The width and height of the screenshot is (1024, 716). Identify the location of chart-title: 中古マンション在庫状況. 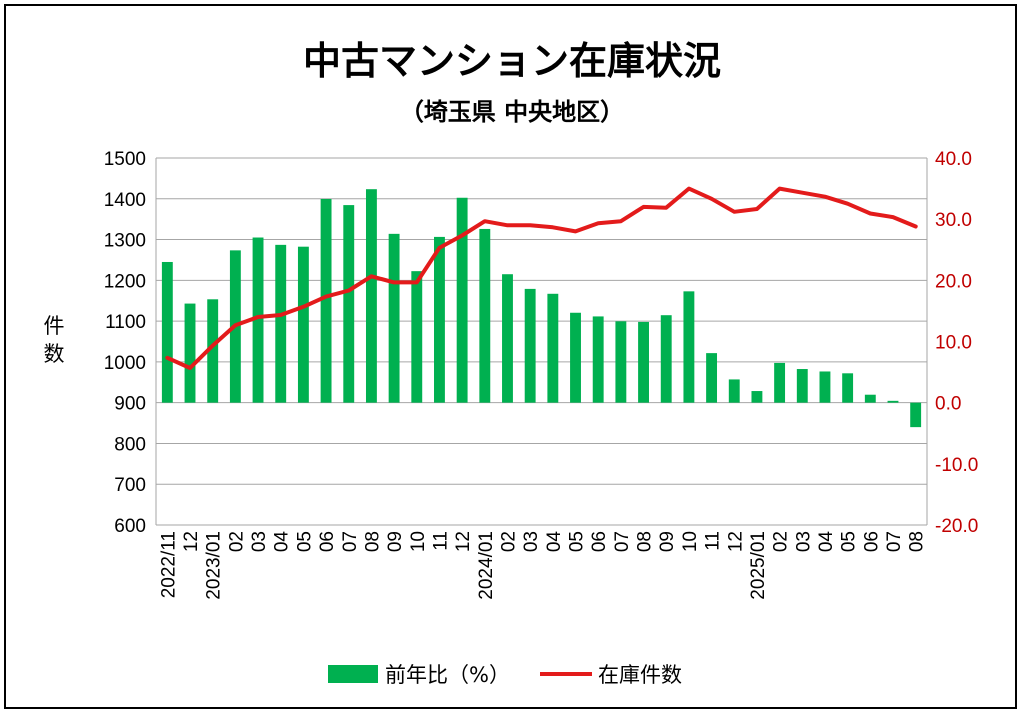
(511, 61).